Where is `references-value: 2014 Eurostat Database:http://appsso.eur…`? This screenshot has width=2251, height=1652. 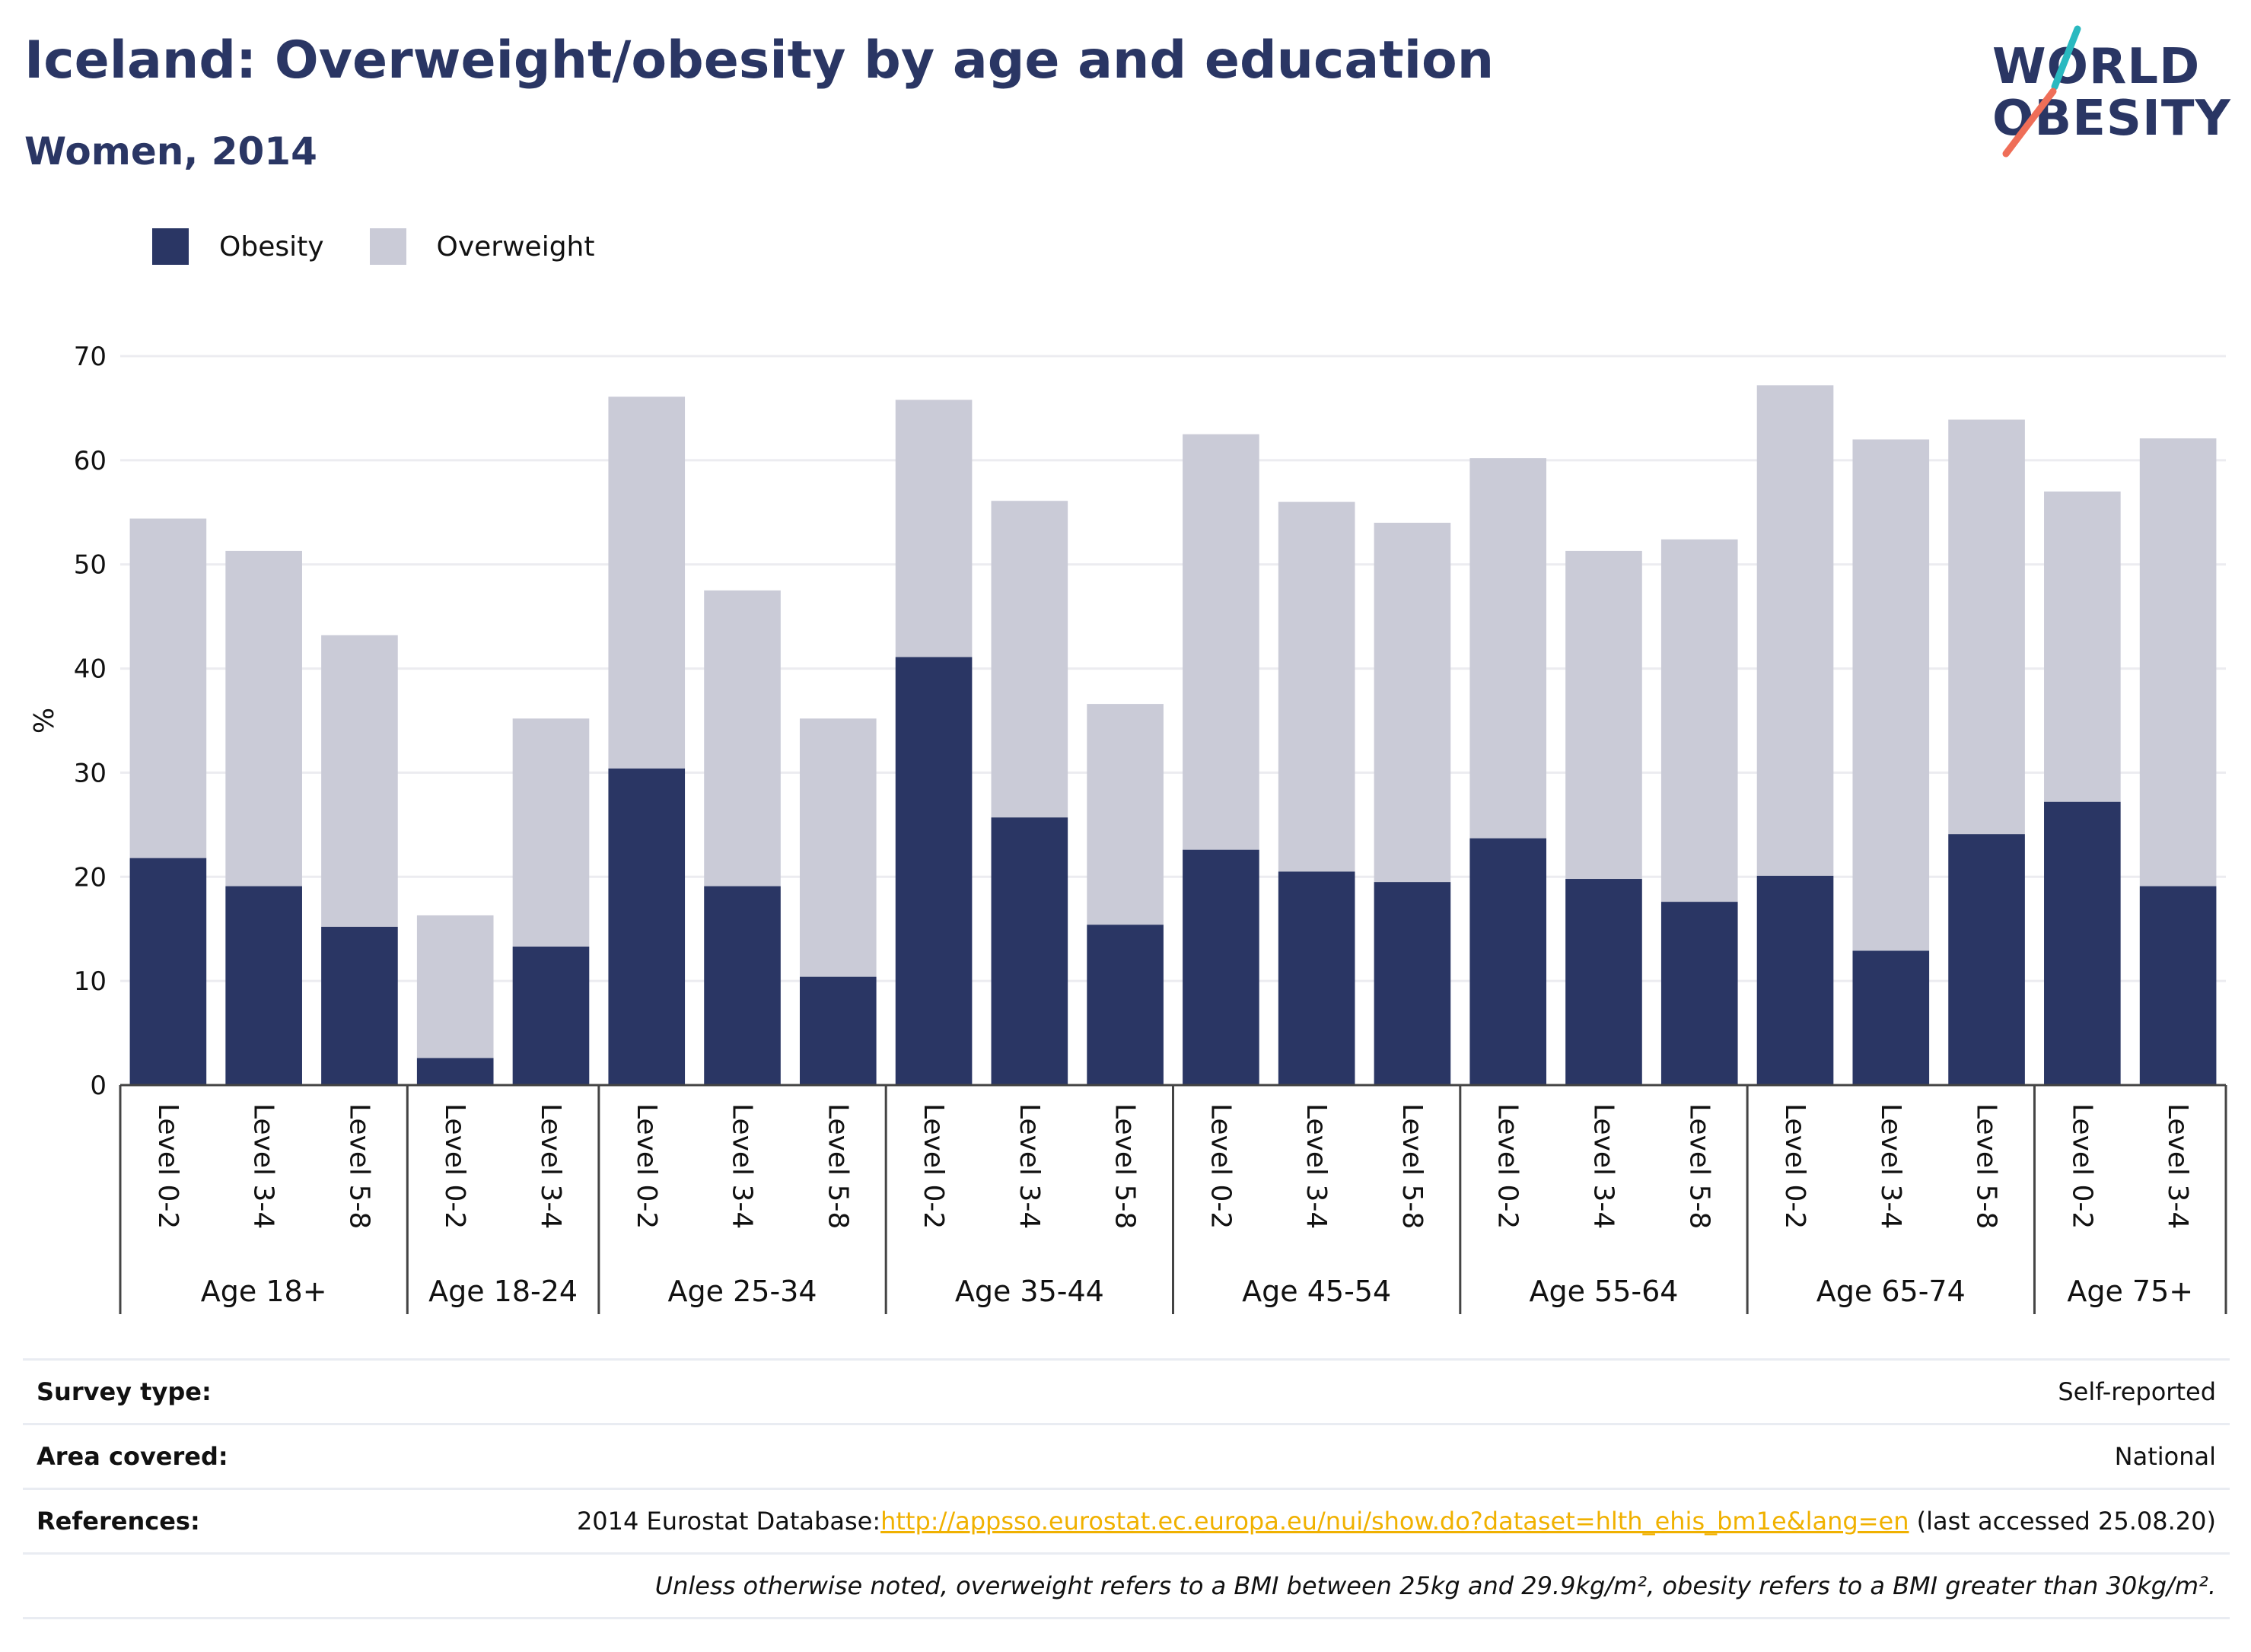
references-value: 2014 Eurostat Database:http://appsso.eur… is located at coordinates (1396, 1521).